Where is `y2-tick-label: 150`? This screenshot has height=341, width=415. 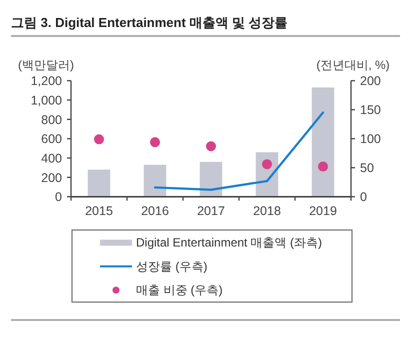 y2-tick-label: 150 is located at coordinates (370, 110).